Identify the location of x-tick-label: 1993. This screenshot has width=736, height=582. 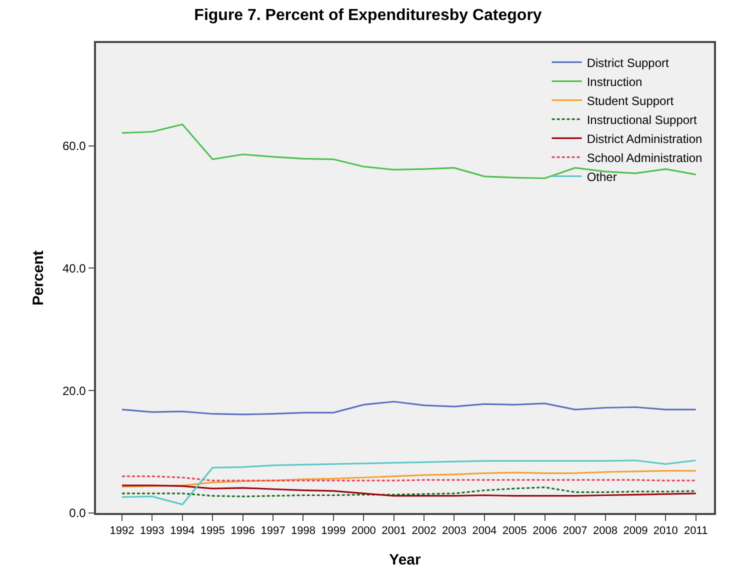
(152, 530).